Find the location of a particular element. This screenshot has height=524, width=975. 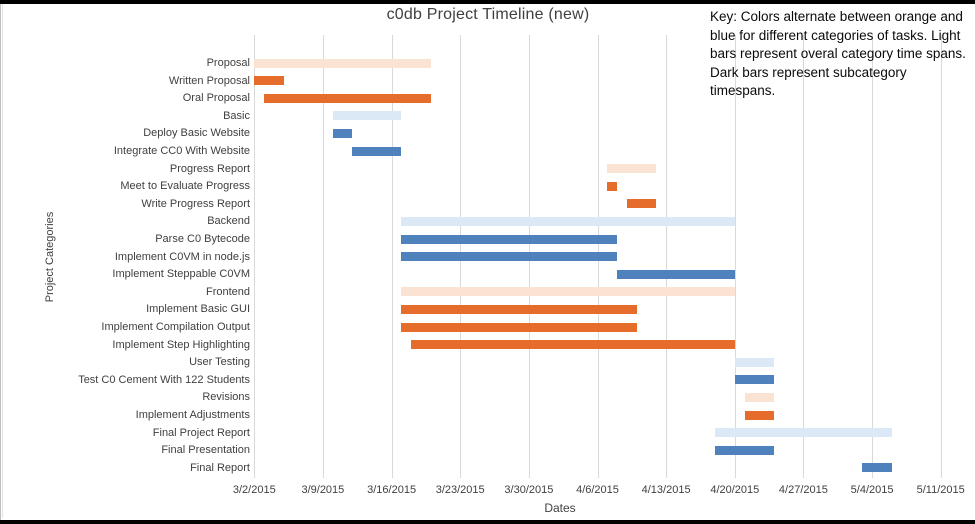

chart-title: c0db Project Timeline (new) is located at coordinates (488, 14).